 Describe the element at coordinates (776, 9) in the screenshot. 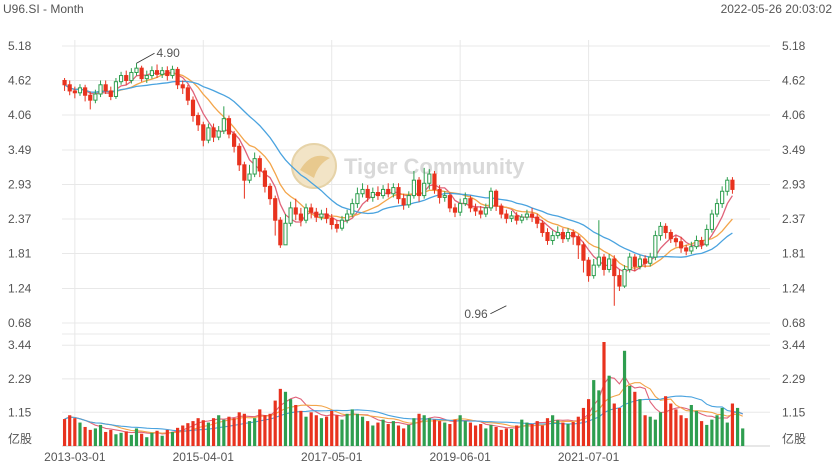

I see `timestamp-label: 2022-05-26 20:03:02` at that location.